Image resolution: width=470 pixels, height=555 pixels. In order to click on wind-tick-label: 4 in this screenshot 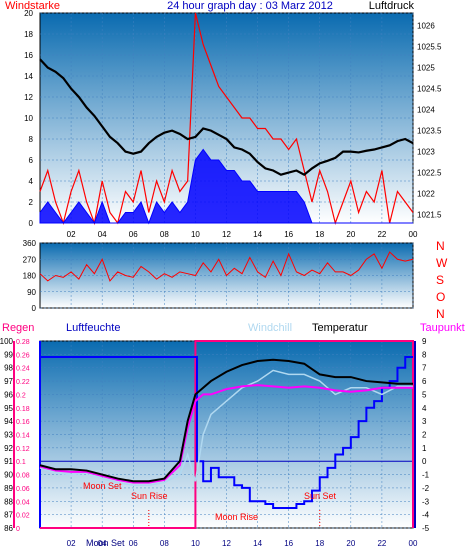, I will do `click(31, 181)`.